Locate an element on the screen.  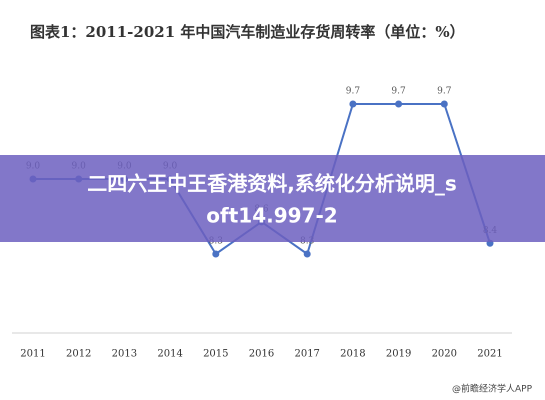
source: @前瞻经济学人APP is located at coordinates (492, 389).